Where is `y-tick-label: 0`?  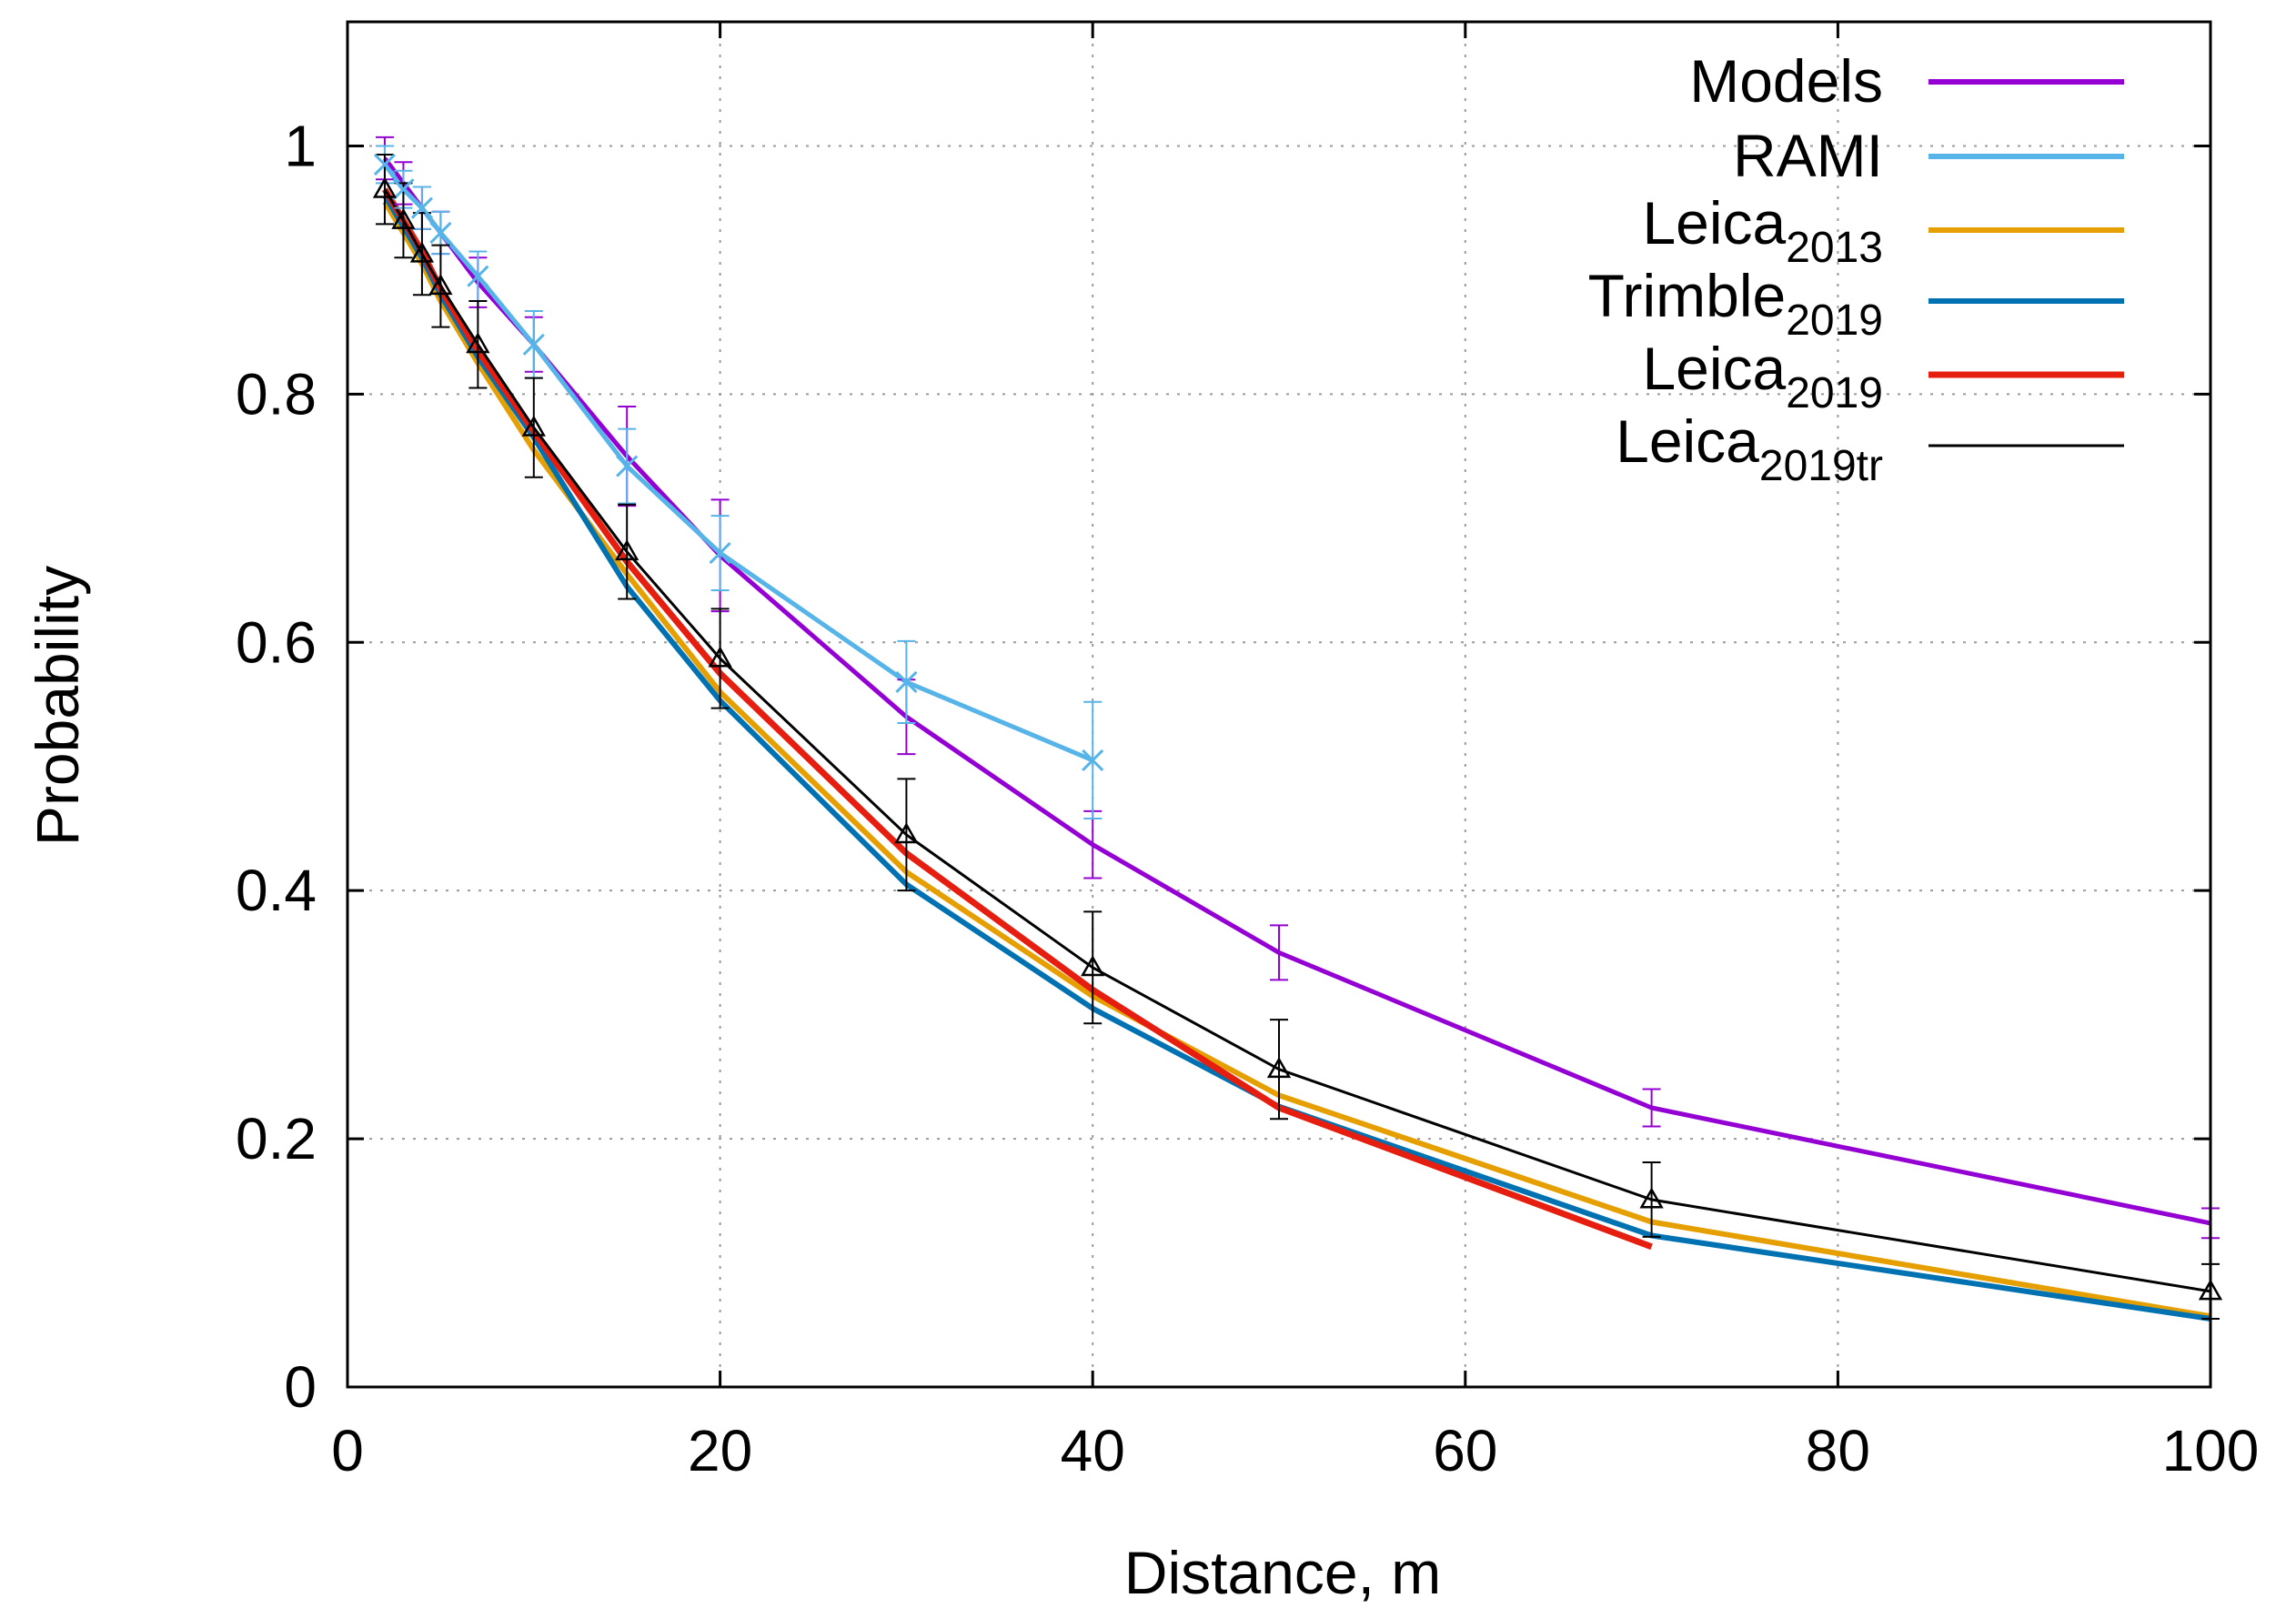 y-tick-label: 0 is located at coordinates (300, 1387).